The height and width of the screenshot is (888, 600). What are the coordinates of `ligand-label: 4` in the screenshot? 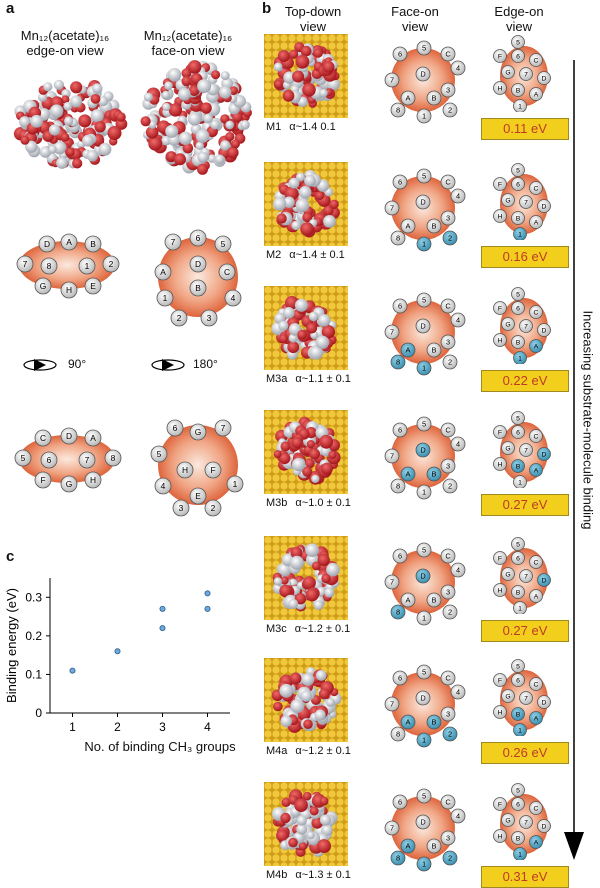 It's located at (458, 68).